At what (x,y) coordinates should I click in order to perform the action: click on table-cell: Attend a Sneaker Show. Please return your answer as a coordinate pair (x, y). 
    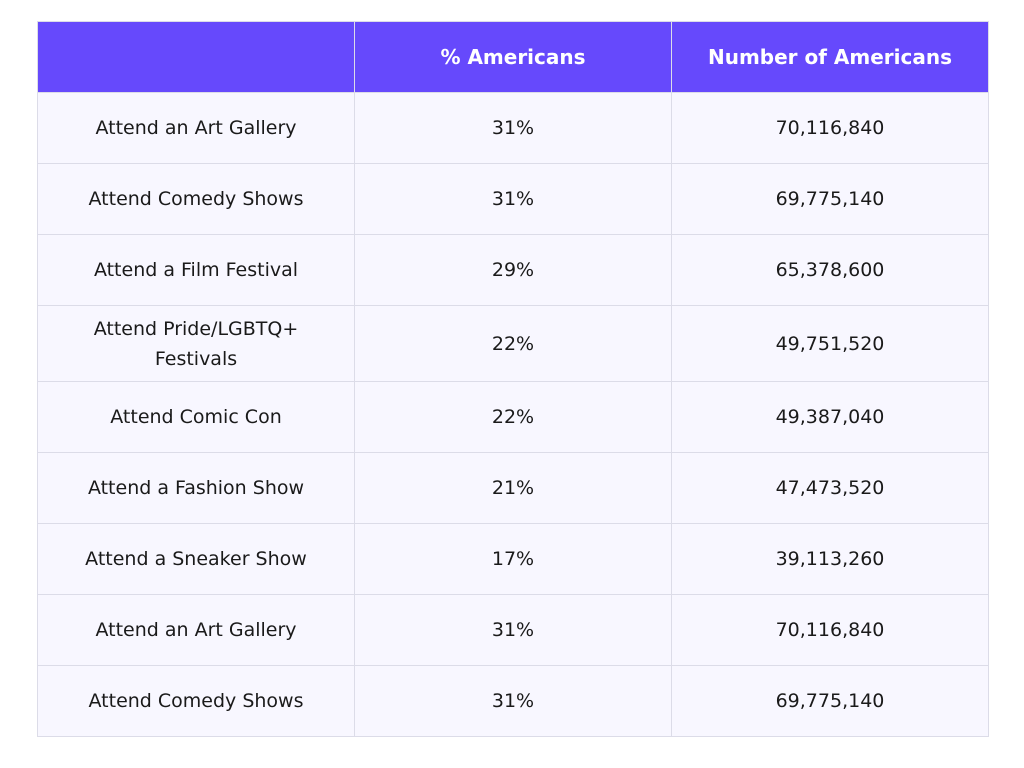
    Looking at the image, I should click on (196, 559).